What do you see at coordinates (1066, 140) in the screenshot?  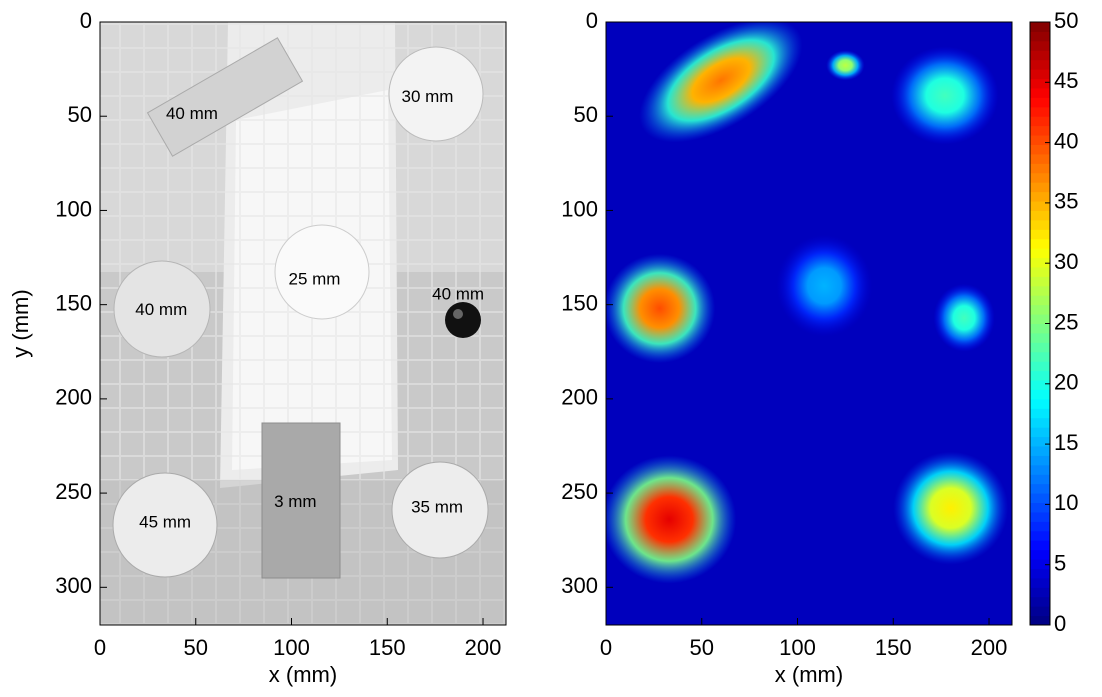 I see `colorbar-tick-label: 40` at bounding box center [1066, 140].